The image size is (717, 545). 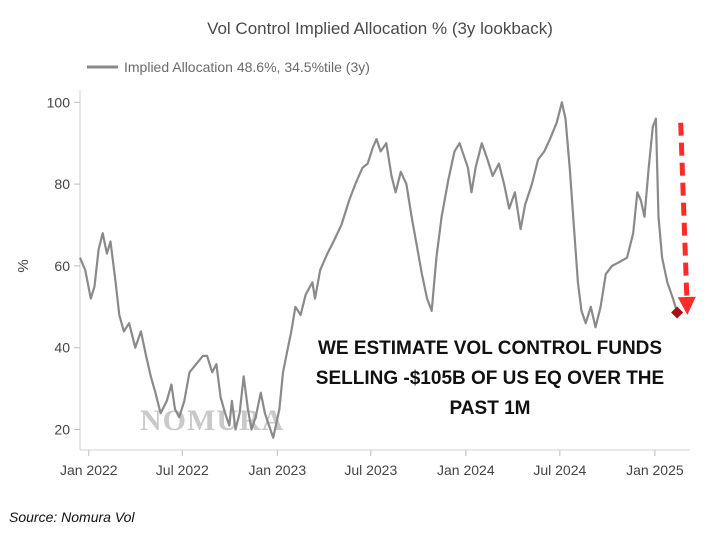 What do you see at coordinates (490, 408) in the screenshot?
I see `annotation-line-3: PAST 1M` at bounding box center [490, 408].